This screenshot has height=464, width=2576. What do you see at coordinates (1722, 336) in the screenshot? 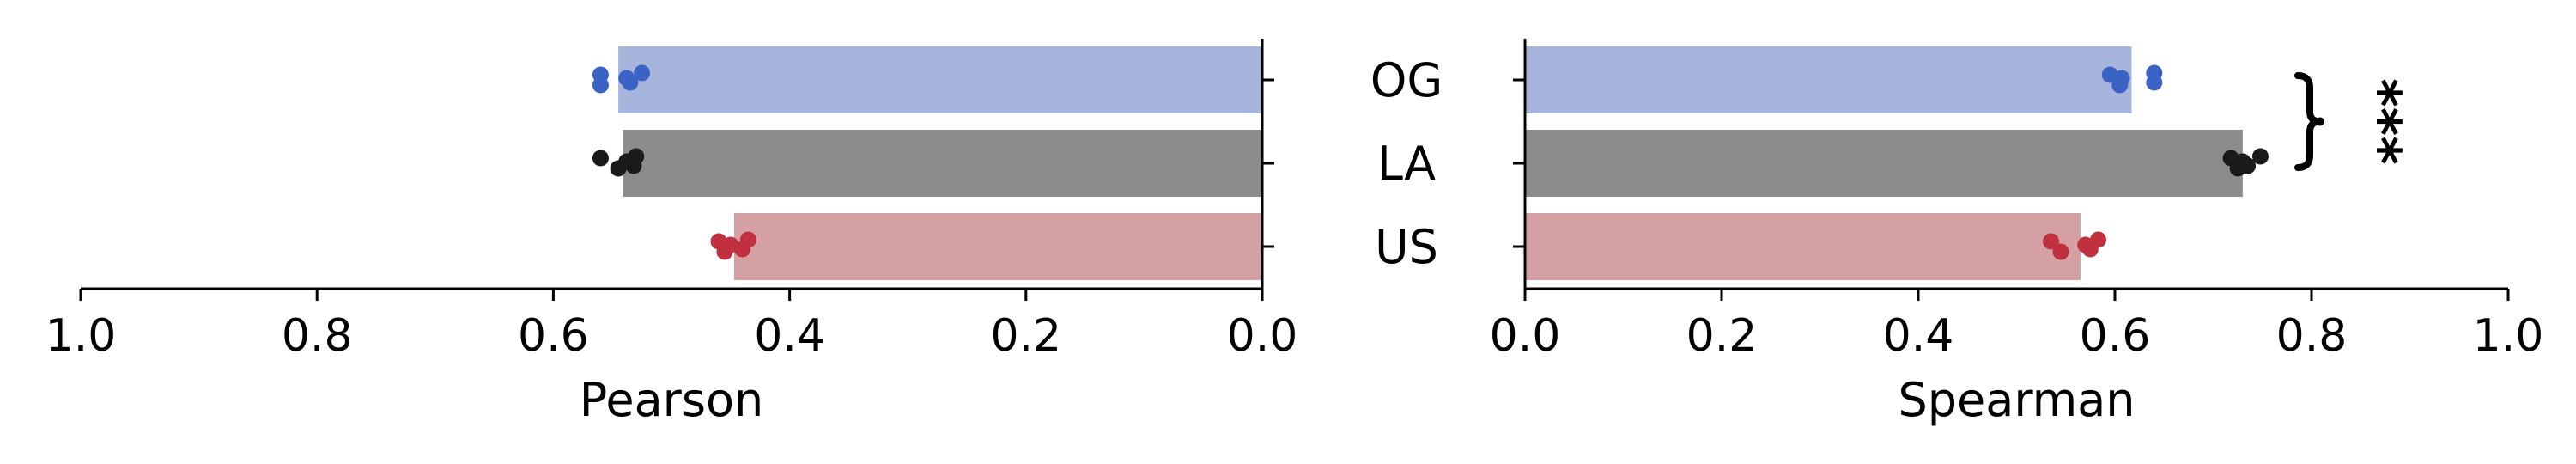
I see `spearman-x-tick-label: 0.2` at bounding box center [1722, 336].